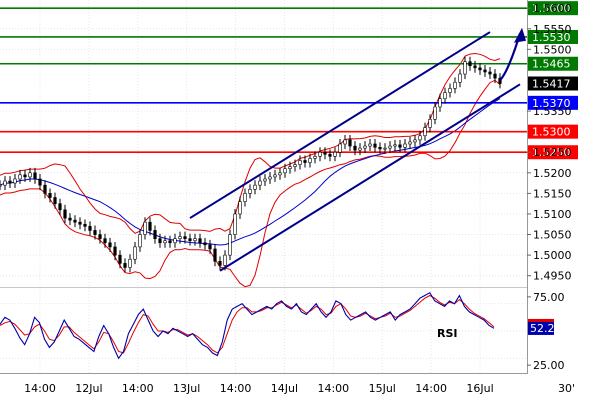 This screenshot has width=590, height=404. I want to click on y-tick-label: 1.5250, so click(552, 152).